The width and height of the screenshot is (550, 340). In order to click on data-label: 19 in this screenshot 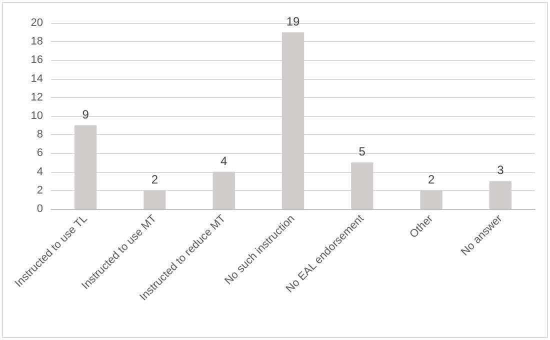, I will do `click(293, 21)`.